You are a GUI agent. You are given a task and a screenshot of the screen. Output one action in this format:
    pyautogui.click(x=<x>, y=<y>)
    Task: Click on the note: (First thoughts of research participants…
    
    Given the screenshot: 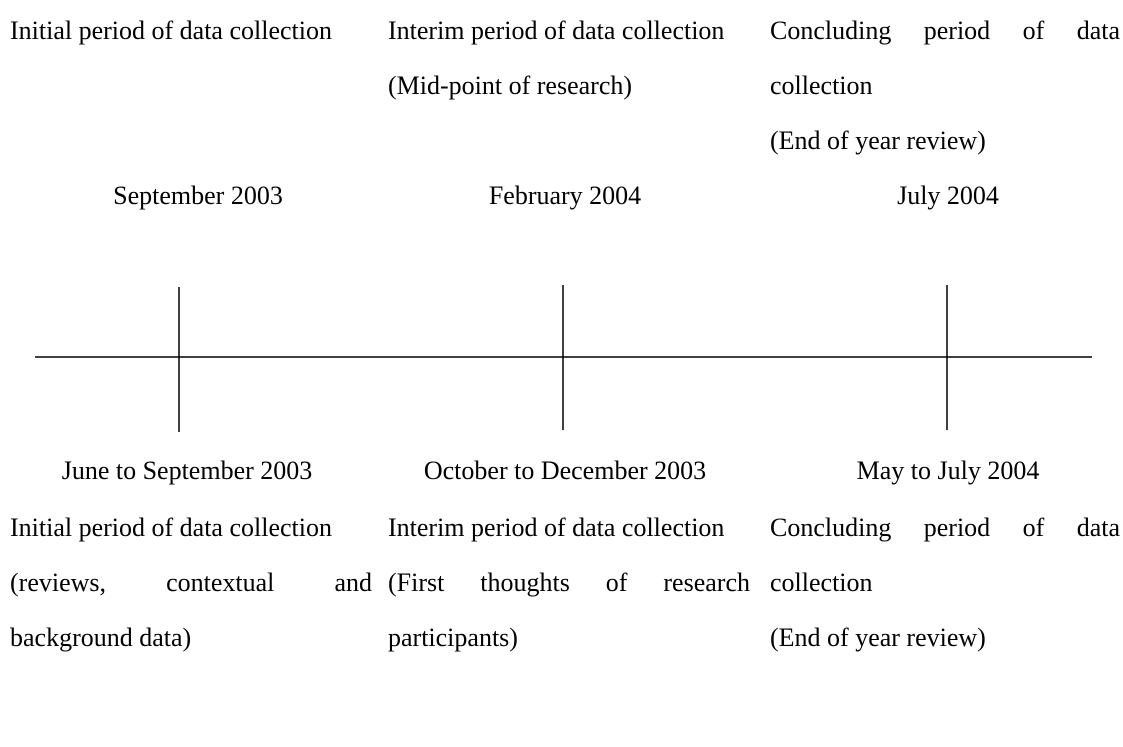 What is the action you would take?
    pyautogui.click(x=569, y=610)
    